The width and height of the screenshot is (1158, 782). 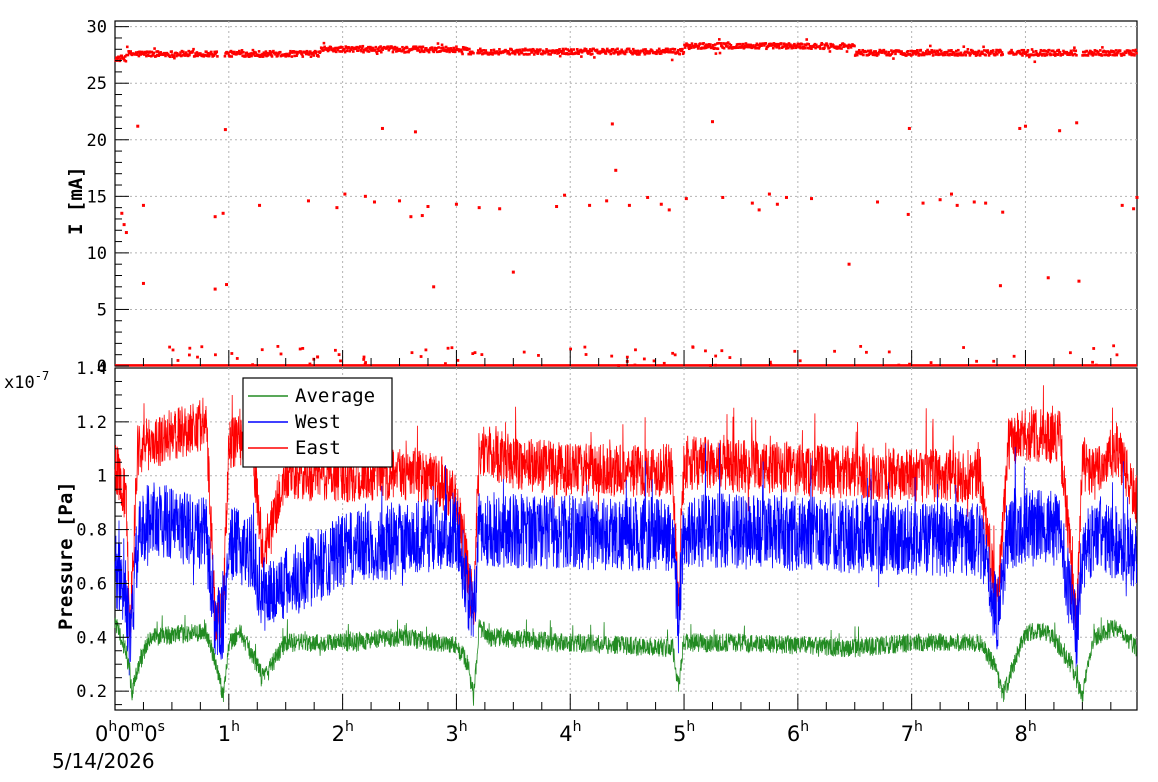 What do you see at coordinates (229, 732) in the screenshot?
I see `time-axis-label: 1h` at bounding box center [229, 732].